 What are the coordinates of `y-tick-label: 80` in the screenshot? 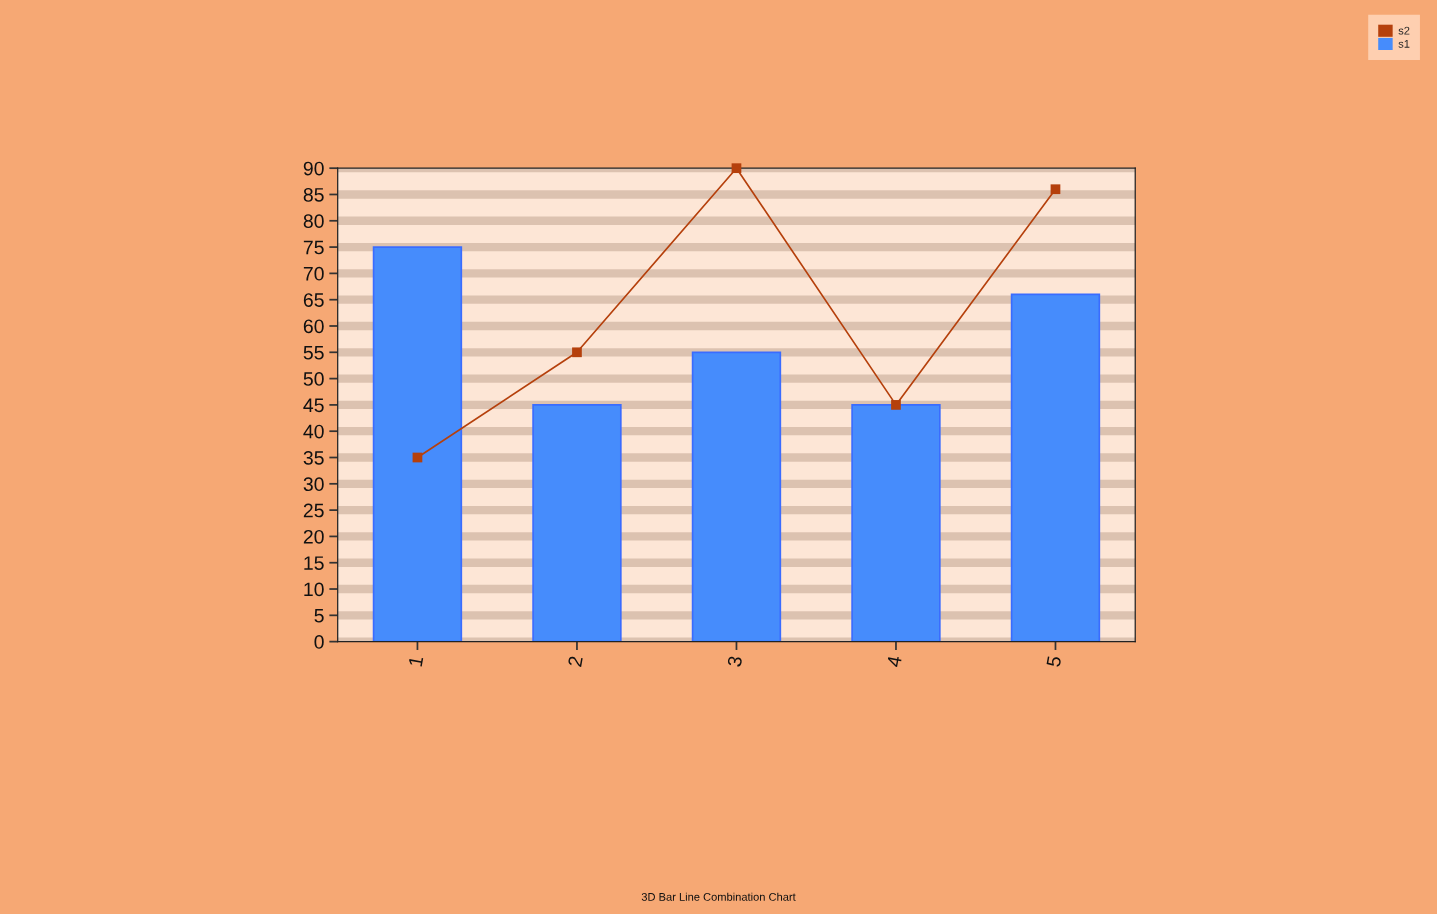 It's located at (313, 221).